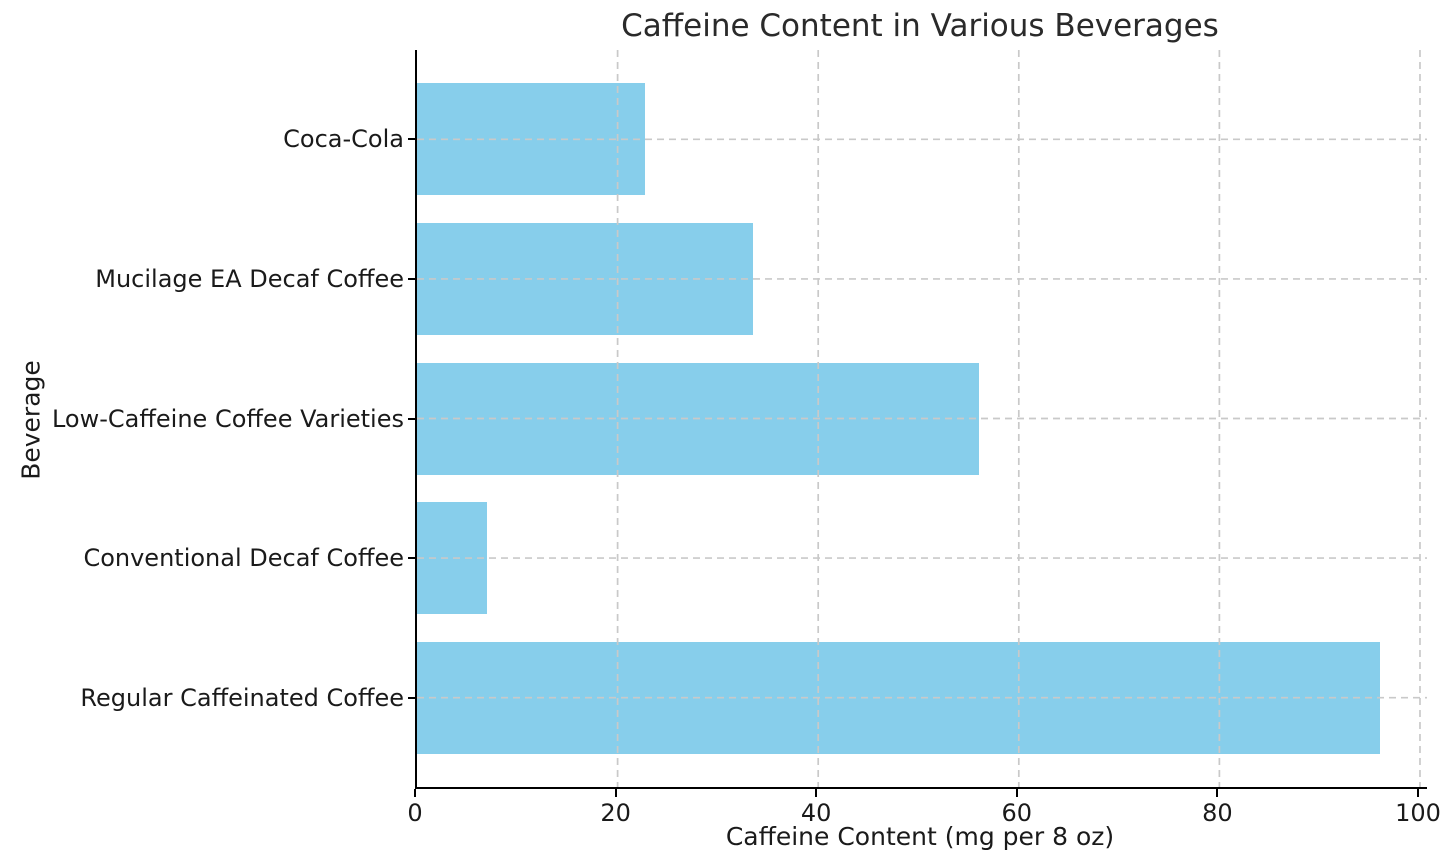 This screenshot has width=1456, height=867. I want to click on y-tick-label-low-caffeine-coffee-varieties: Low-Caffeine Coffee Varieties, so click(227, 418).